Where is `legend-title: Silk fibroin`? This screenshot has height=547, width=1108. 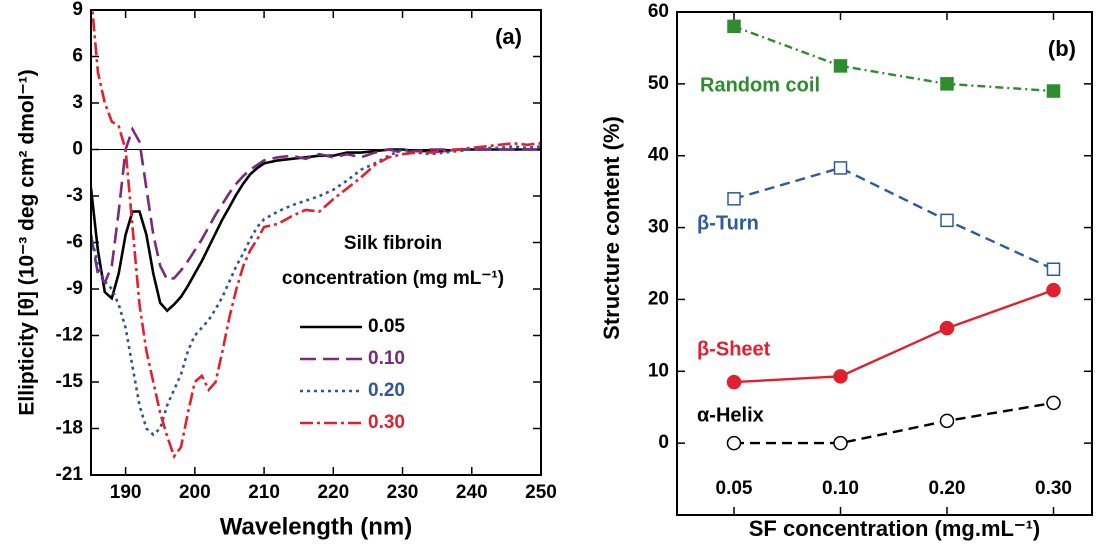 legend-title: Silk fibroin is located at coordinates (393, 243).